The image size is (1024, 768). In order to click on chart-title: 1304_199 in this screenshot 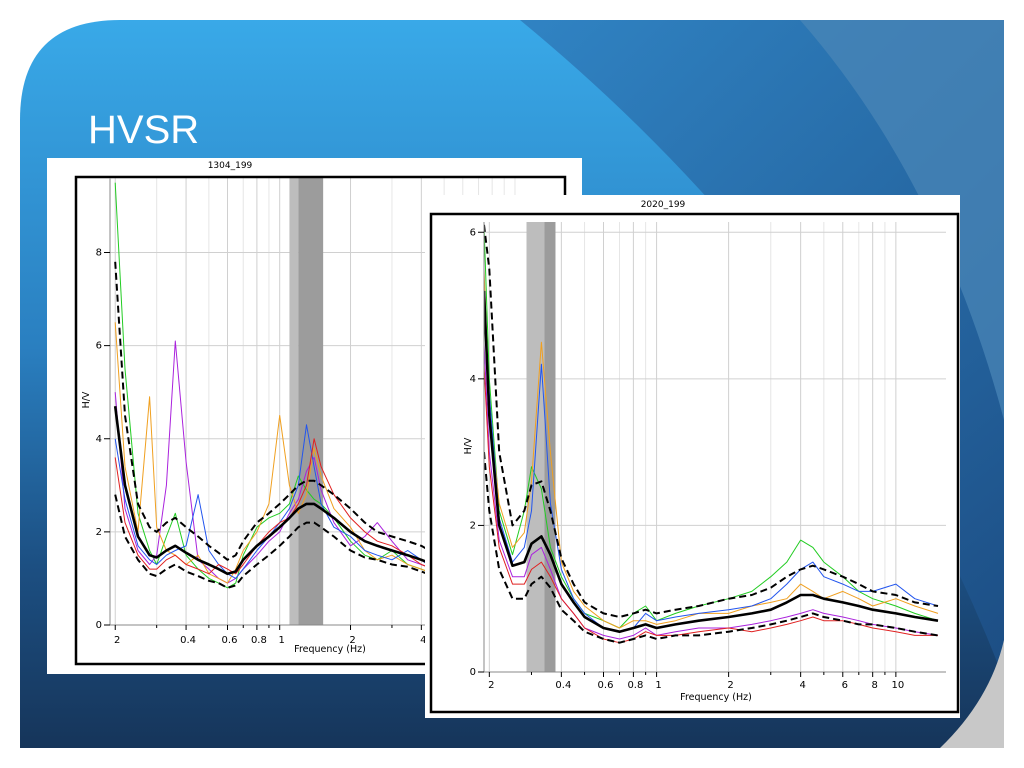, I will do `click(230, 166)`.